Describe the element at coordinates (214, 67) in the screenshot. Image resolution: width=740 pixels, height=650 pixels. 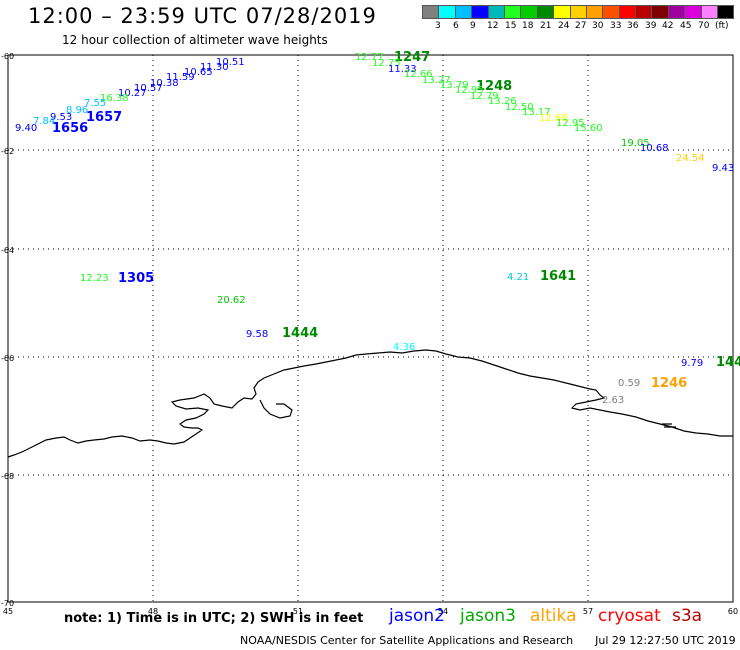
I see `wave-height-label: 11.30` at that location.